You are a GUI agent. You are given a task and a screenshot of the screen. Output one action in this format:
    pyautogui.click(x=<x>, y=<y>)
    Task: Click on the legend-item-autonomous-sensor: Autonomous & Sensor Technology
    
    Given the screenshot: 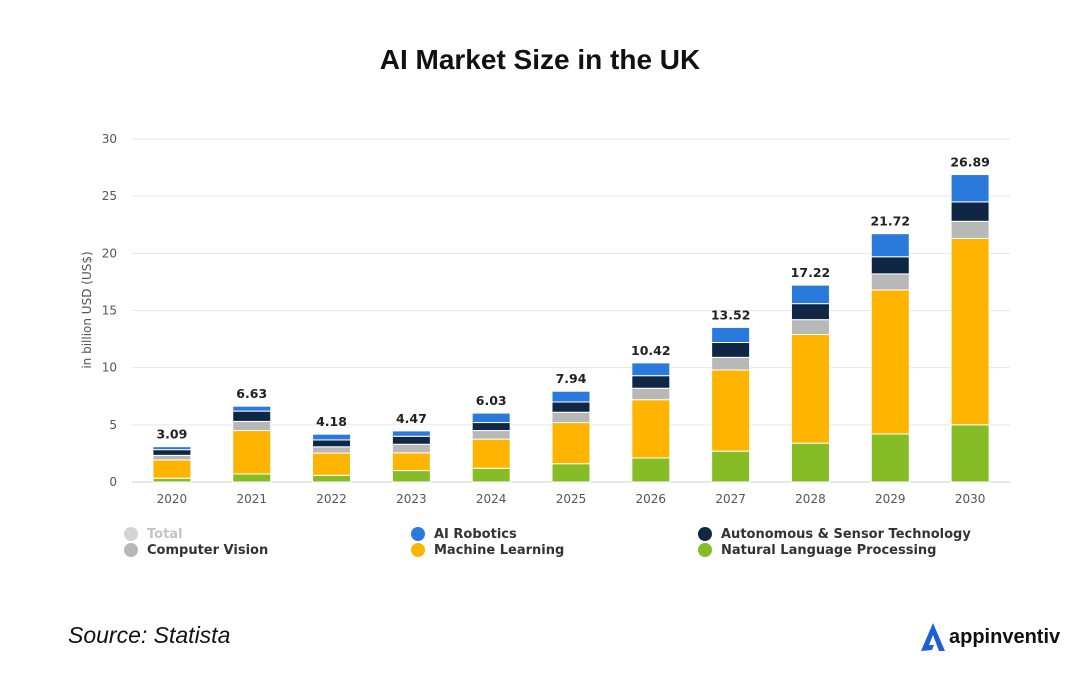 What is the action you would take?
    pyautogui.click(x=834, y=534)
    